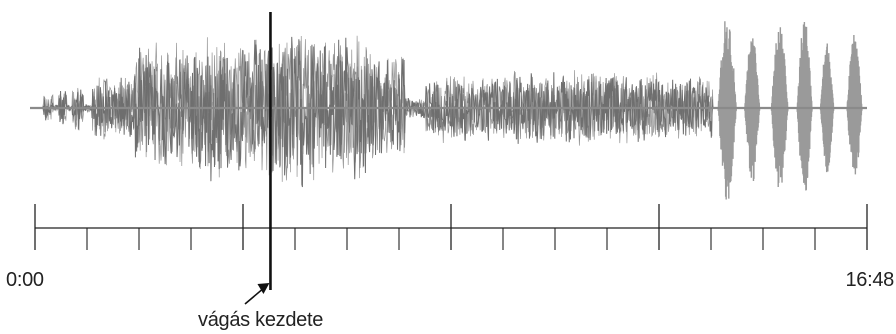  What do you see at coordinates (263, 288) in the screenshot?
I see `cut-pointer-arrowhead` at bounding box center [263, 288].